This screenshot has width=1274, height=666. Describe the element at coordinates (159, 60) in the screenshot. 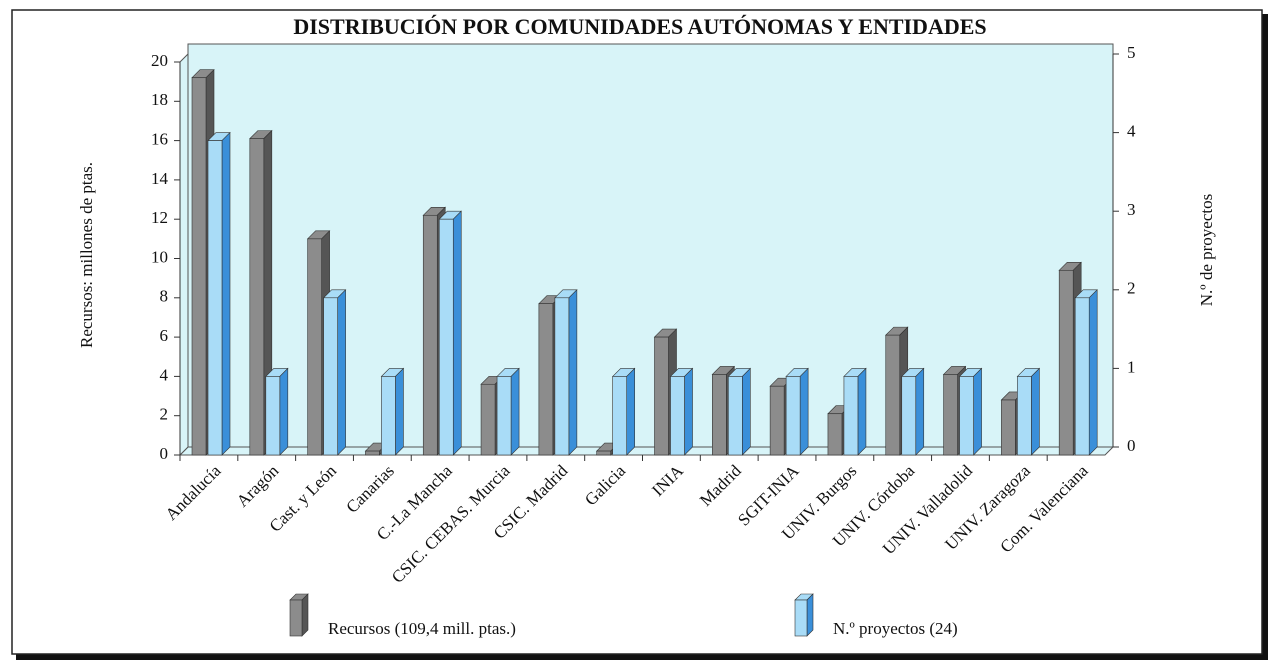

I see `y-tick-label: 20` at that location.